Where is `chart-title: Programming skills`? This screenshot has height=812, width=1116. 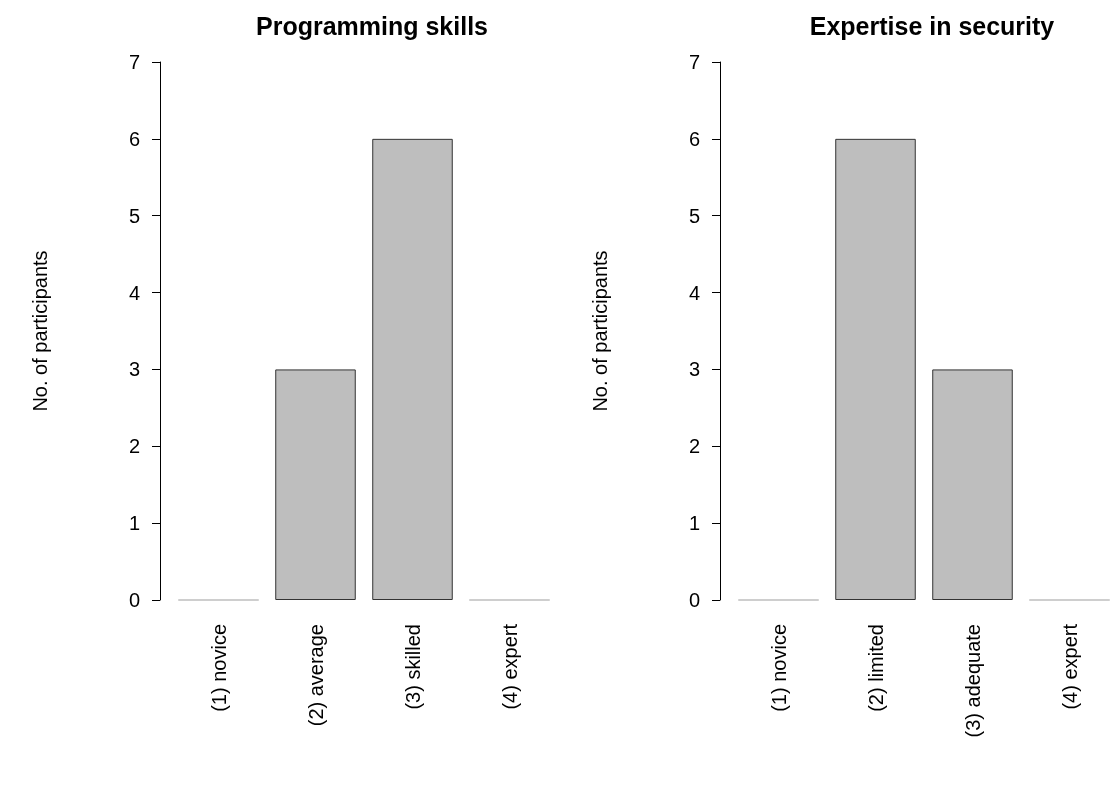 chart-title: Programming skills is located at coordinates (372, 25).